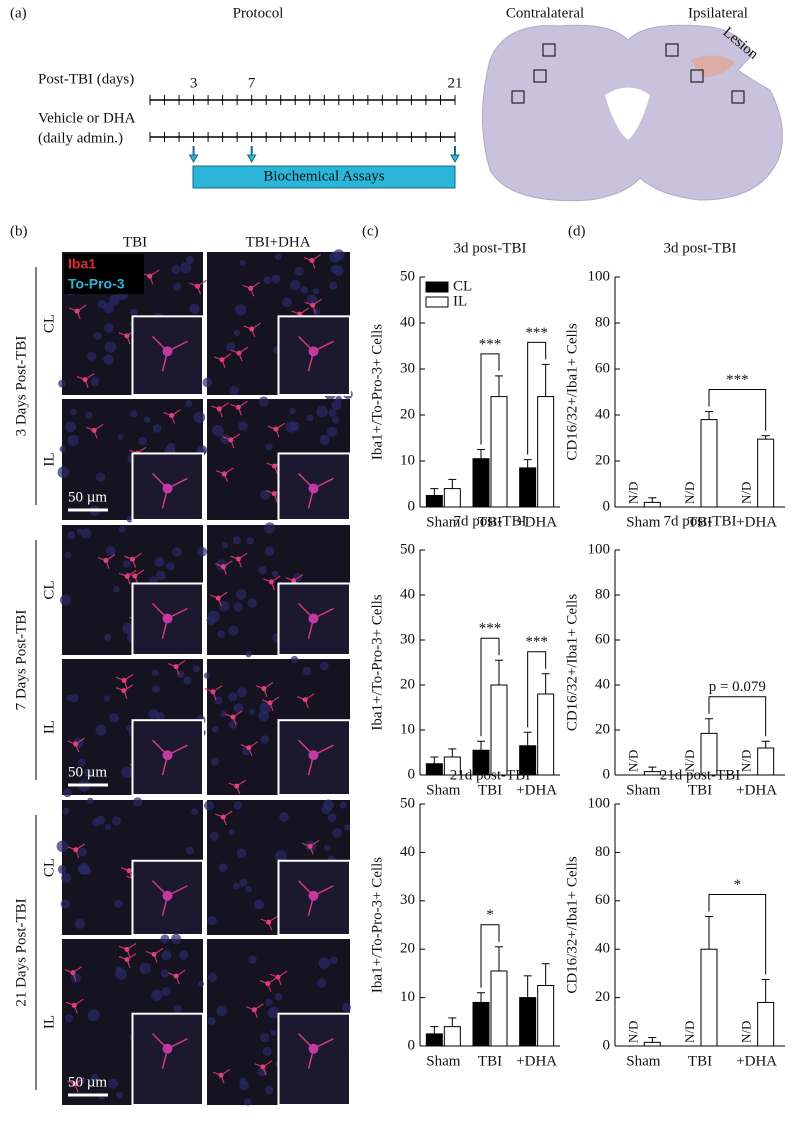 The width and height of the screenshot is (800, 1129). I want to click on y-tick-label: 80, so click(602, 852).